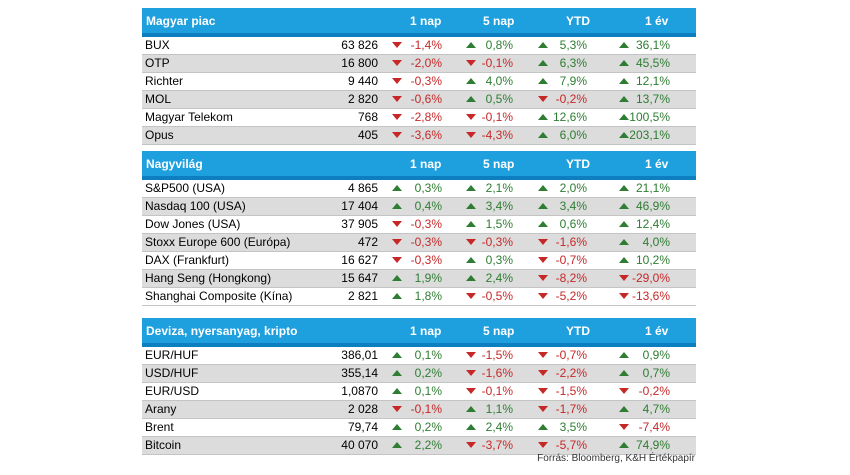 The width and height of the screenshot is (850, 475). Describe the element at coordinates (359, 63) in the screenshot. I see `instrument-value: 16 800` at that location.